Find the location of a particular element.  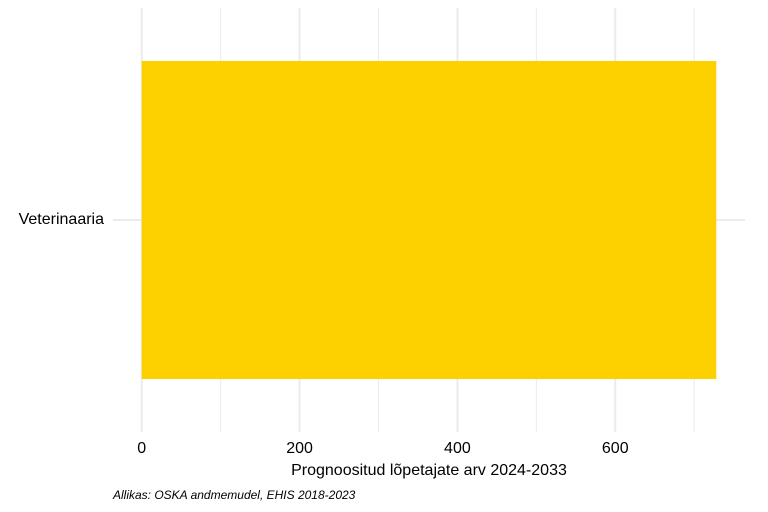

x-tick-label: 0 is located at coordinates (141, 448).